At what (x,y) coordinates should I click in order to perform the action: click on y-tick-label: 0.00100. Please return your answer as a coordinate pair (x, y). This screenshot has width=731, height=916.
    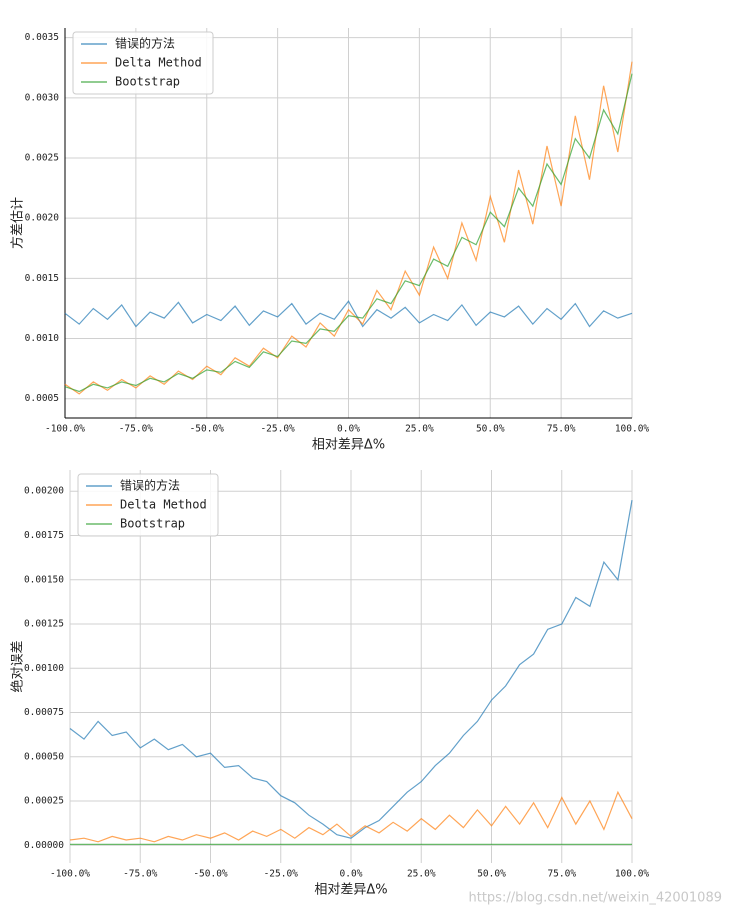
    Looking at the image, I should click on (44, 668).